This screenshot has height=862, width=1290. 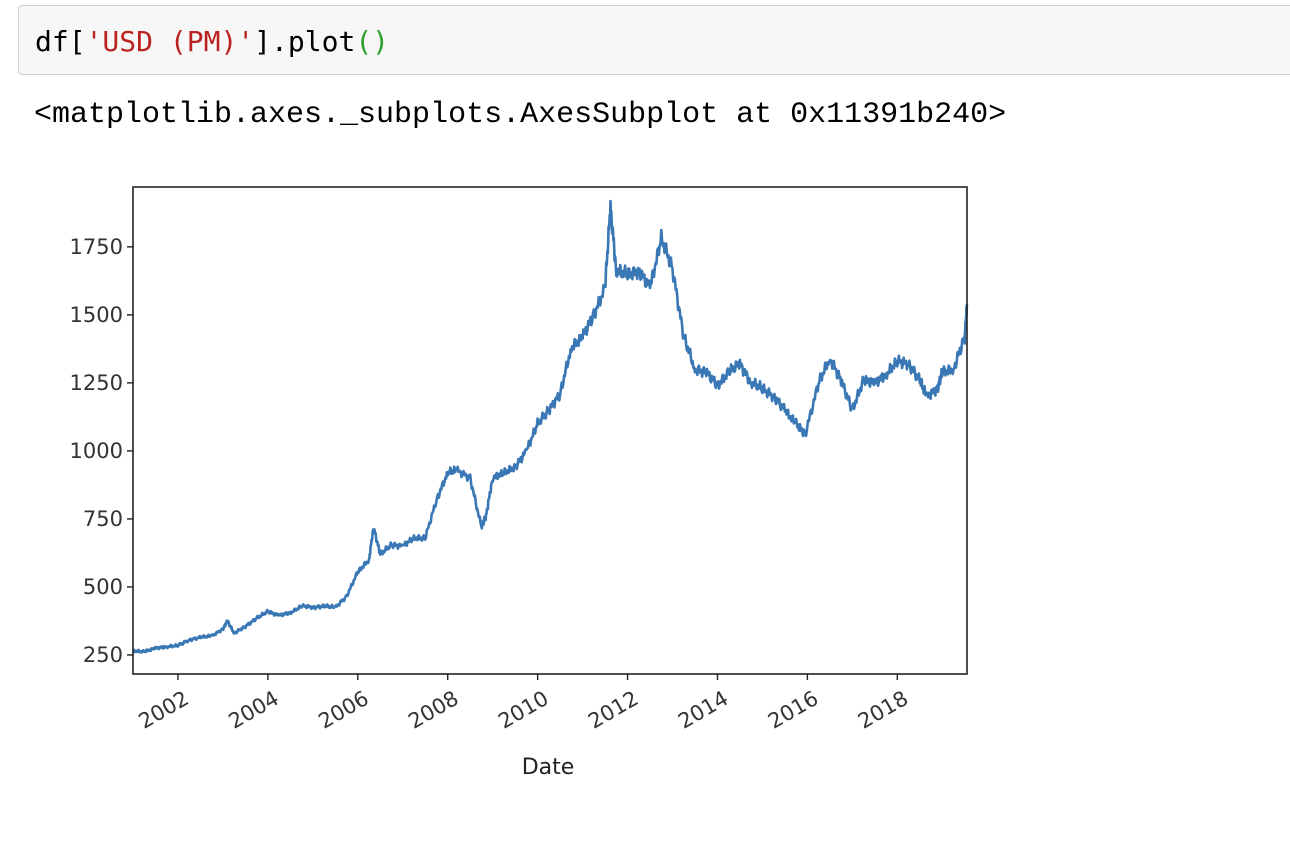 I want to click on code-input-cell: df['USD (PM)'].plot(), so click(x=654, y=40).